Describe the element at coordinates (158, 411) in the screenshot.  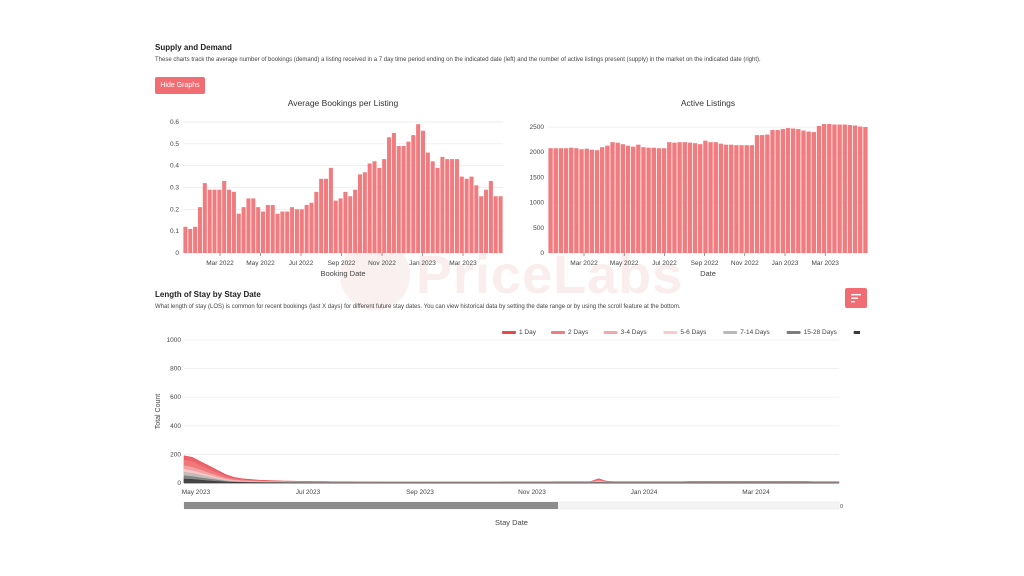
I see `y-axis-title: Total Count` at that location.